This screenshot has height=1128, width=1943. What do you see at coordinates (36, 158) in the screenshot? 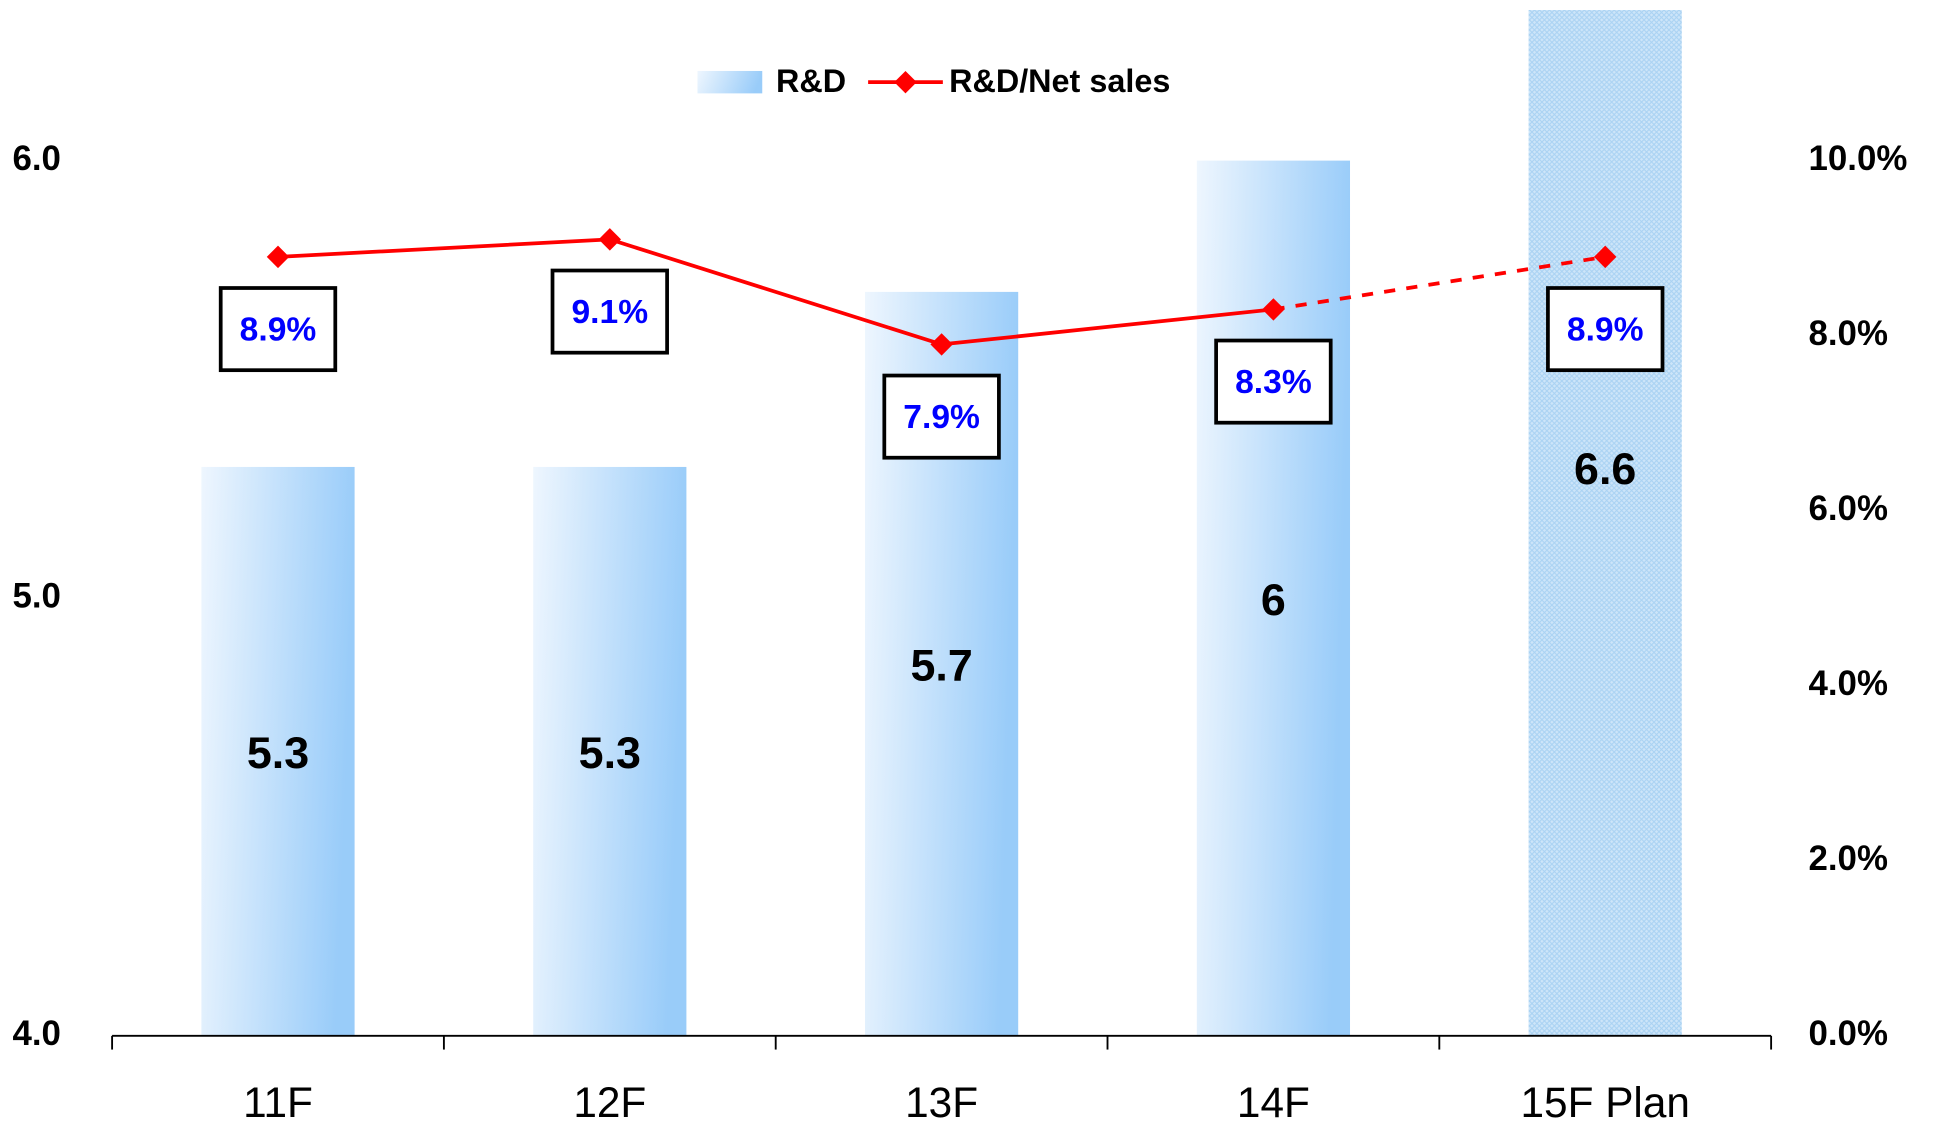
I see `y-tick-label: 6.0` at bounding box center [36, 158].